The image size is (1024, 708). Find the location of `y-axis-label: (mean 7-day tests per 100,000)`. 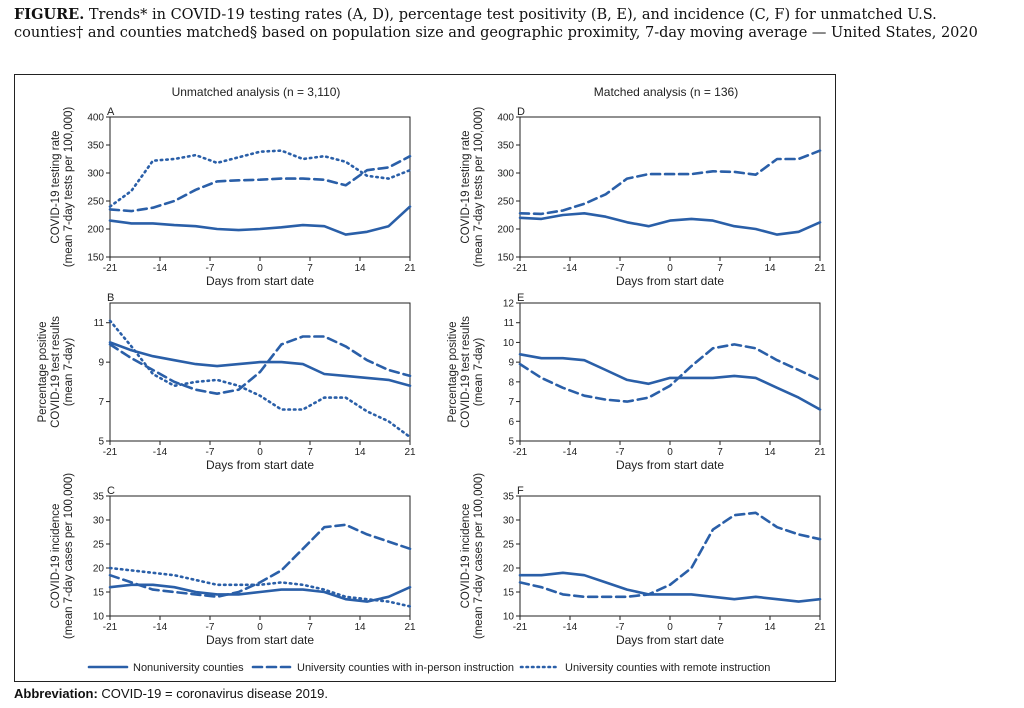

y-axis-label: (mean 7-day tests per 100,000) is located at coordinates (479, 187).